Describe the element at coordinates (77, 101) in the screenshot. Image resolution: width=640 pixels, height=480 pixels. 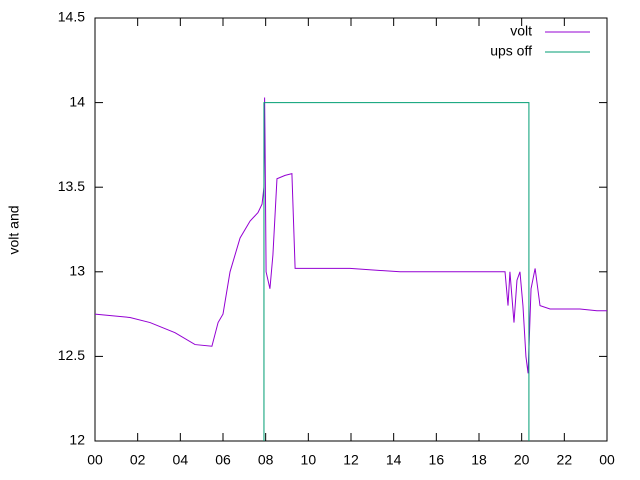
I see `y-tick-label: 14` at that location.